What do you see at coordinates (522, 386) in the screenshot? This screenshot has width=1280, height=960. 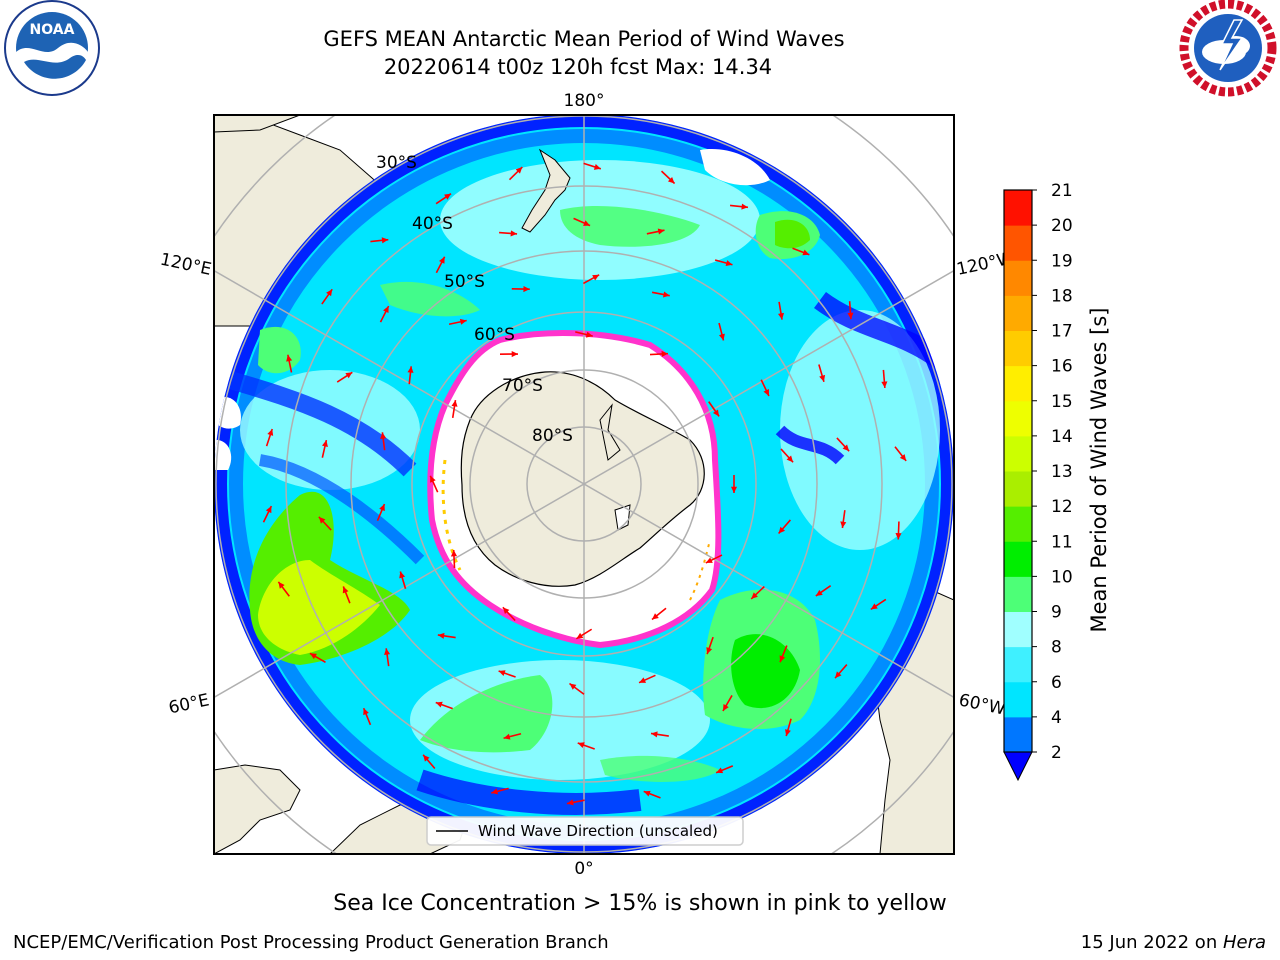 I see `lat-label-70s: 70°S` at bounding box center [522, 386].